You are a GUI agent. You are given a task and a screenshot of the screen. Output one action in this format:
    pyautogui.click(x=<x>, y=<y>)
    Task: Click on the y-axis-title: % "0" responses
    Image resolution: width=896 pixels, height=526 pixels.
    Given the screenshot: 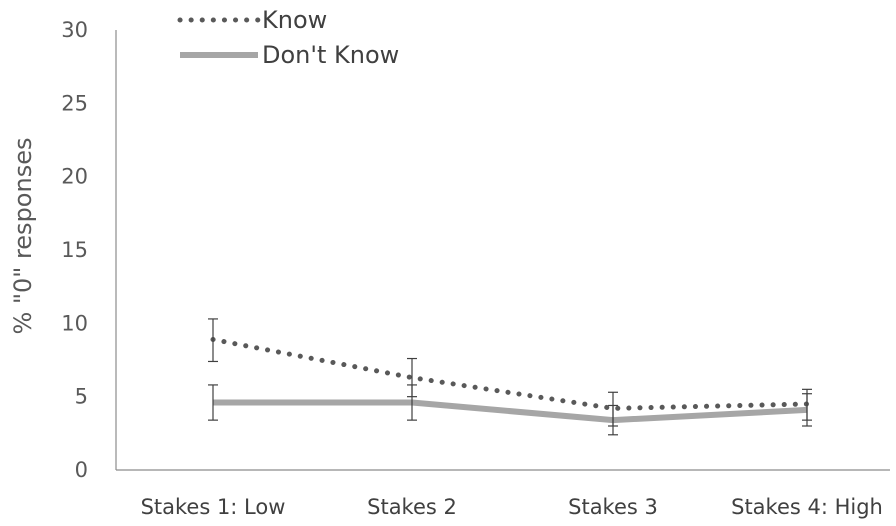 What is the action you would take?
    pyautogui.click(x=23, y=236)
    